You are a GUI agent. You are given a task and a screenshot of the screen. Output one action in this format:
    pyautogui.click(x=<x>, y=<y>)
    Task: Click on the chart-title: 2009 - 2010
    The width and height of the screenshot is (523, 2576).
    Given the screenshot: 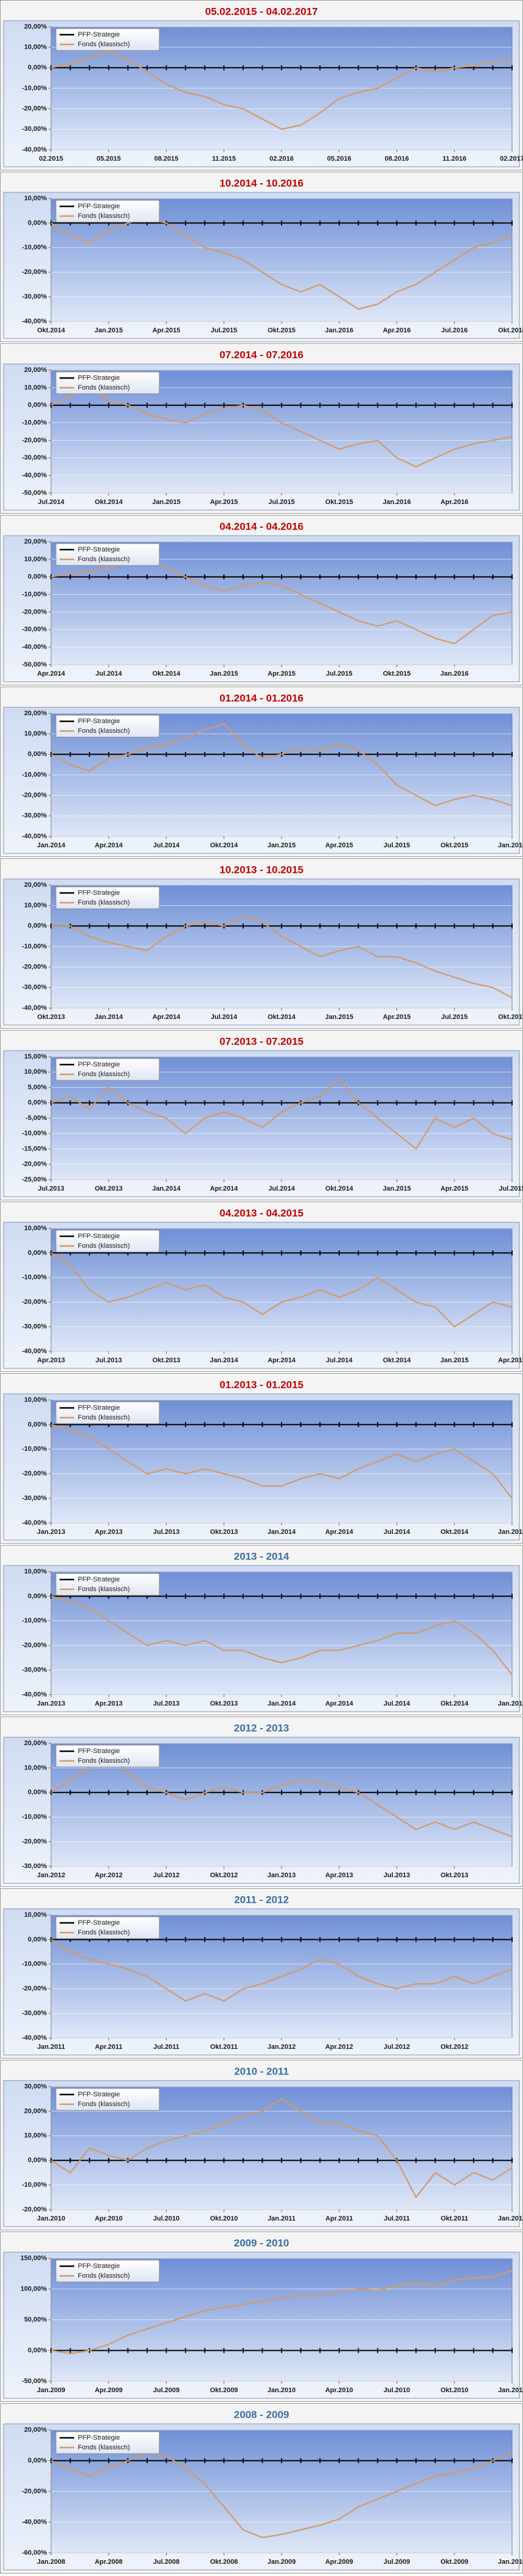 What is the action you would take?
    pyautogui.click(x=261, y=2243)
    